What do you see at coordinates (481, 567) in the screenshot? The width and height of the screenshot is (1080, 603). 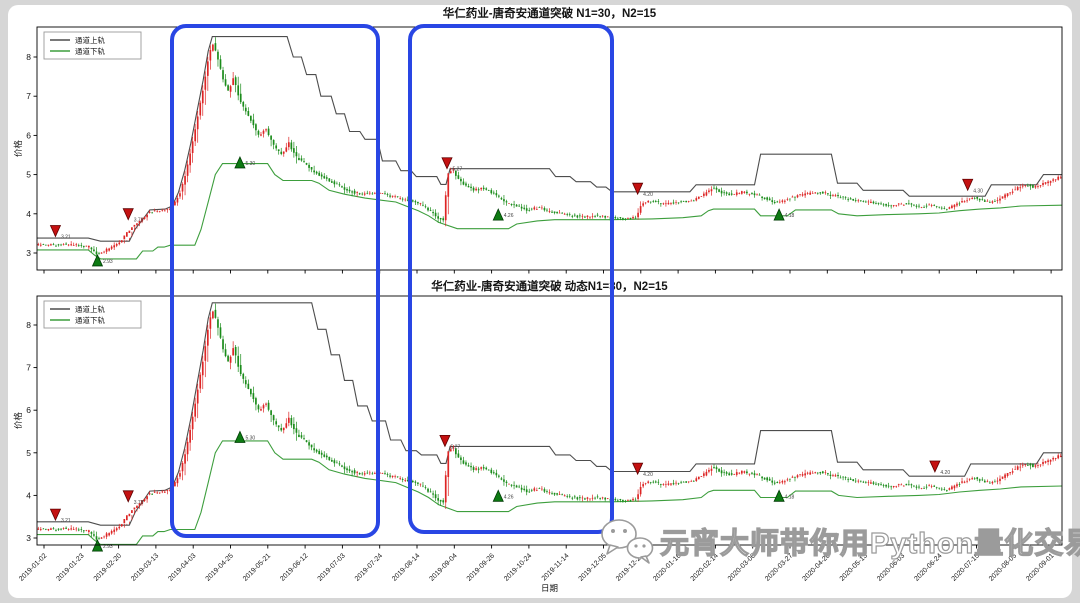 I see `x-tick-label: 2019-09-26` at bounding box center [481, 567].